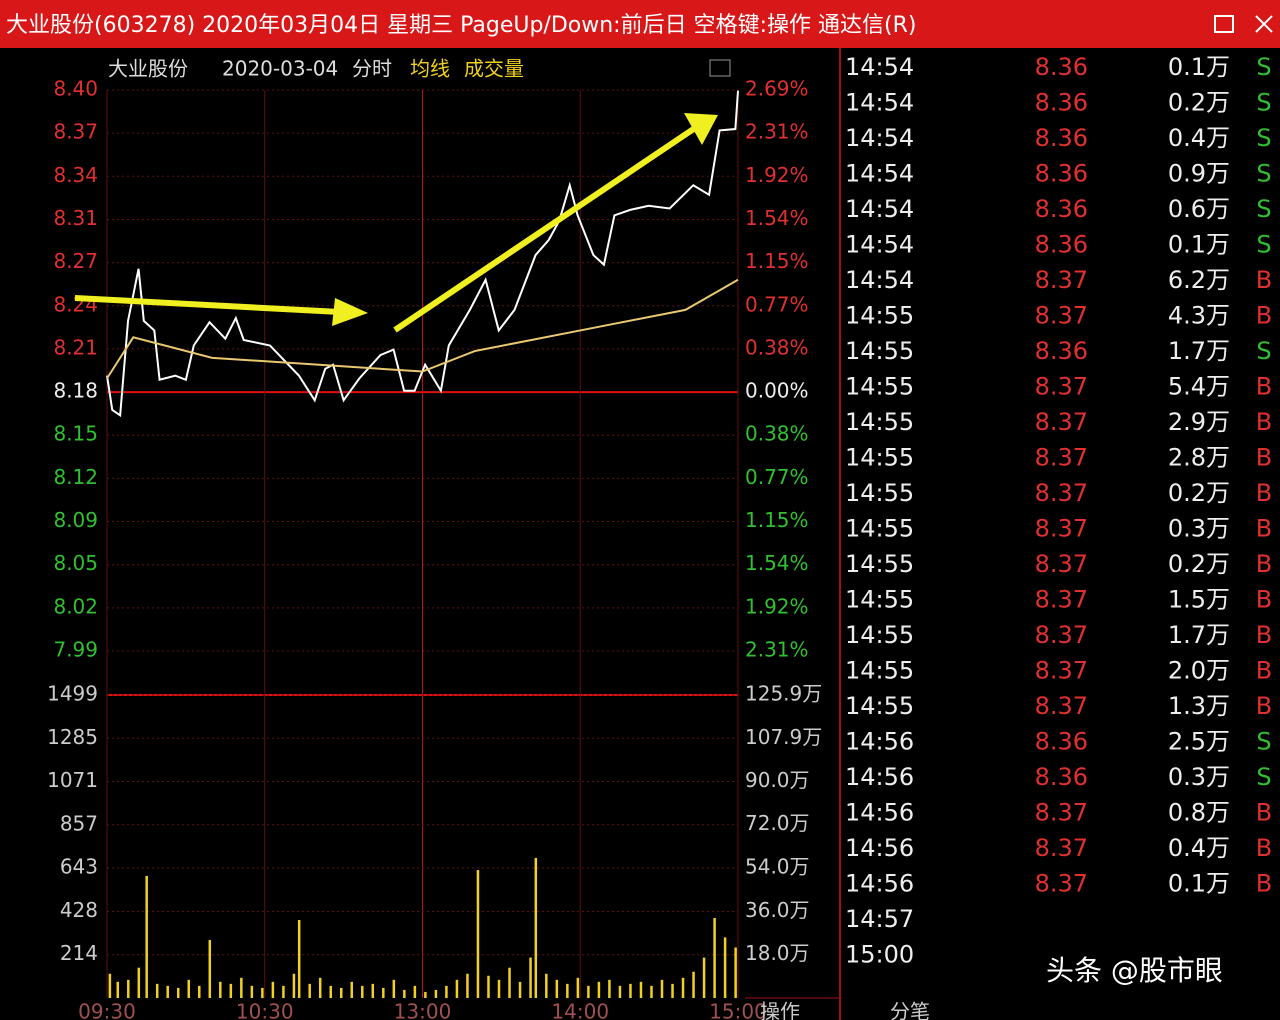  Describe the element at coordinates (1199, 706) in the screenshot. I see `trade-volume: 1.3万` at that location.